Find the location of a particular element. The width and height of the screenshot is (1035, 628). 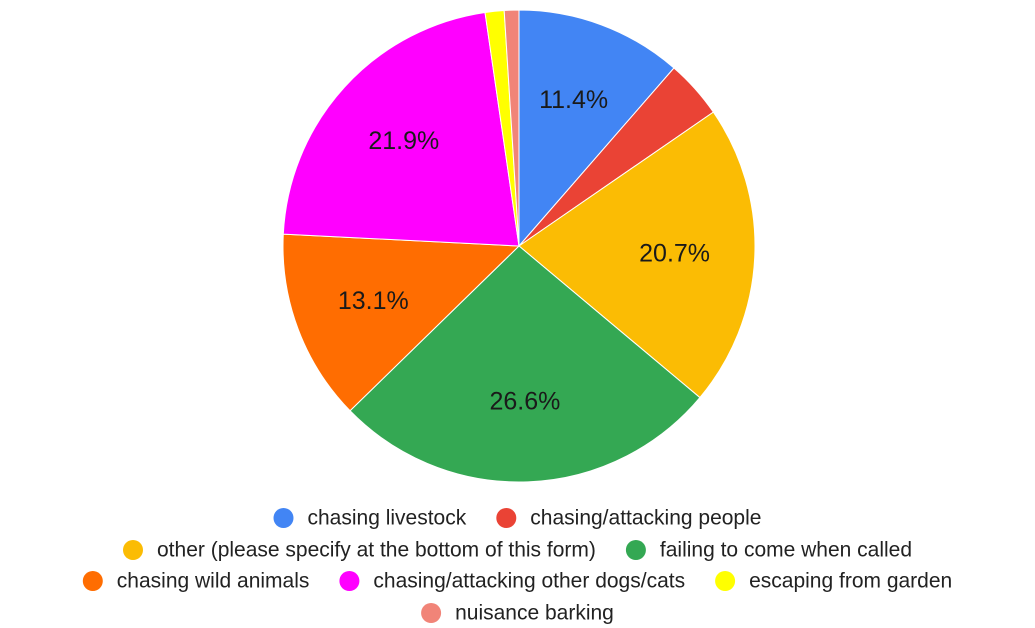

slice-label-5: 21.9% is located at coordinates (403, 141).